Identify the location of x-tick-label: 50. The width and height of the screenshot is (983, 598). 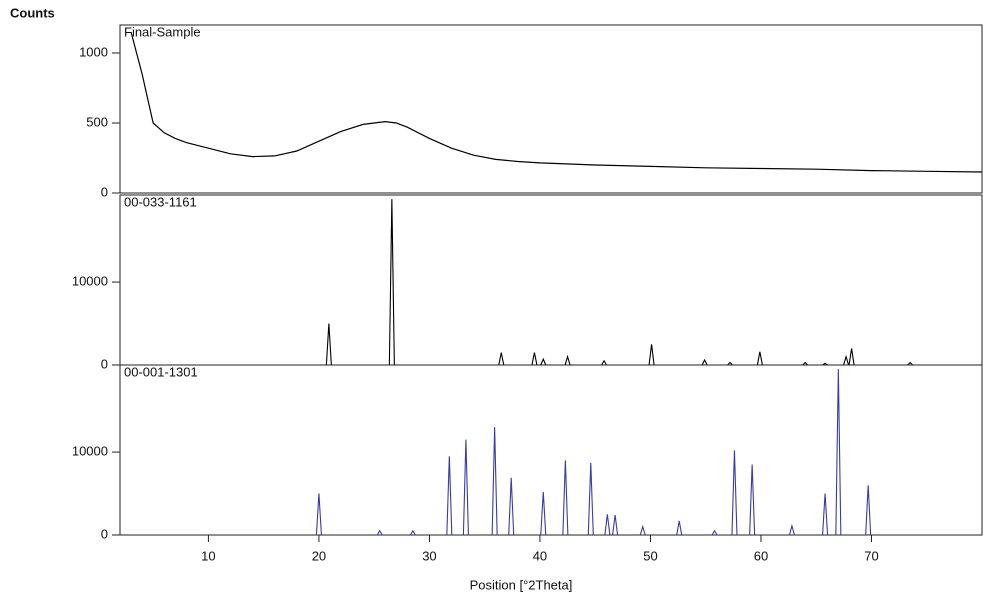
(650, 555).